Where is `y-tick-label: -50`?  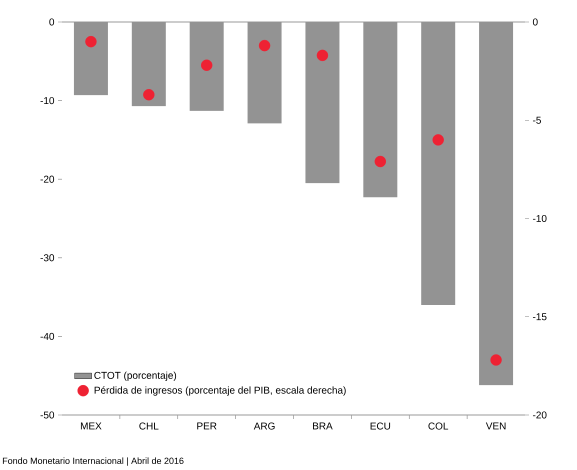
y-tick-label: -50 is located at coordinates (47, 415).